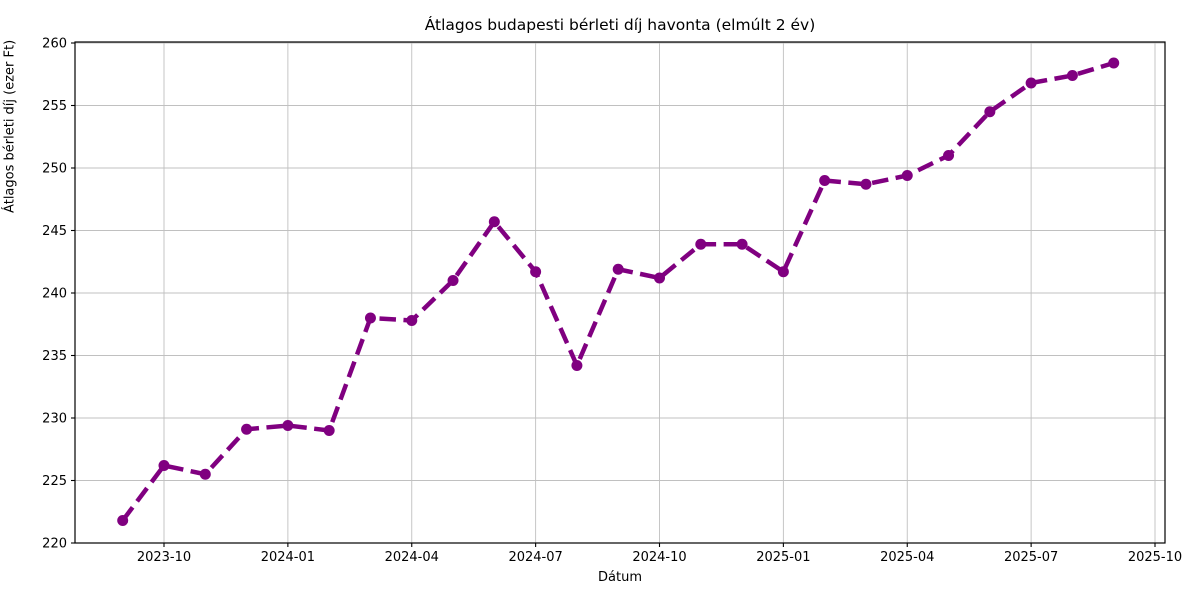 The image size is (1200, 600). What do you see at coordinates (54, 169) in the screenshot?
I see `y-tick-label: 250` at bounding box center [54, 169].